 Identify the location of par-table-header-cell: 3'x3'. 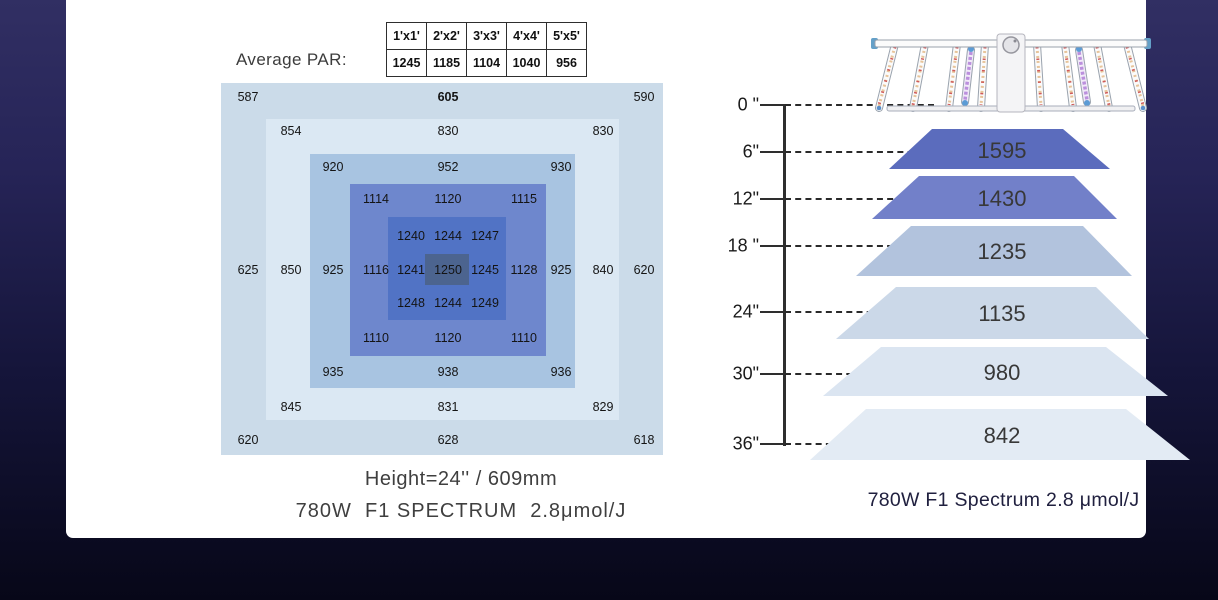
(486, 36).